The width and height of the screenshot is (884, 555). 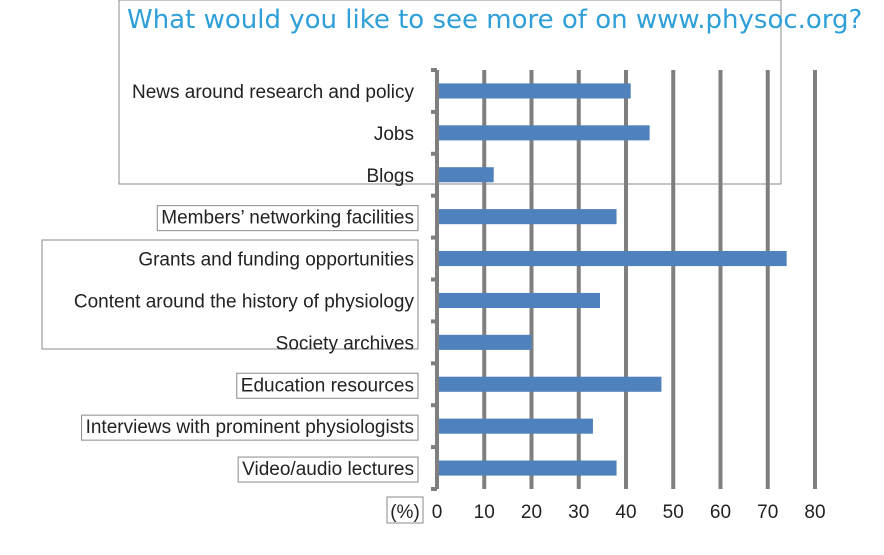 I want to click on tick-label-layer: 0 10 20 30 40 50 60 70 80, so click(x=629, y=512).